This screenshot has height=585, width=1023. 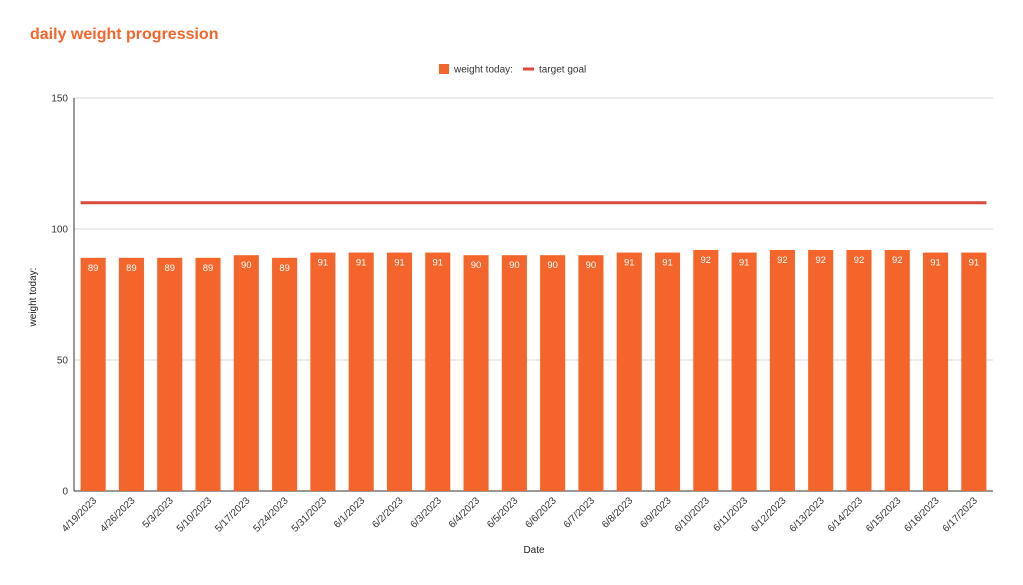 What do you see at coordinates (310, 515) in the screenshot?
I see `x-tick-label: 5/31/2023` at bounding box center [310, 515].